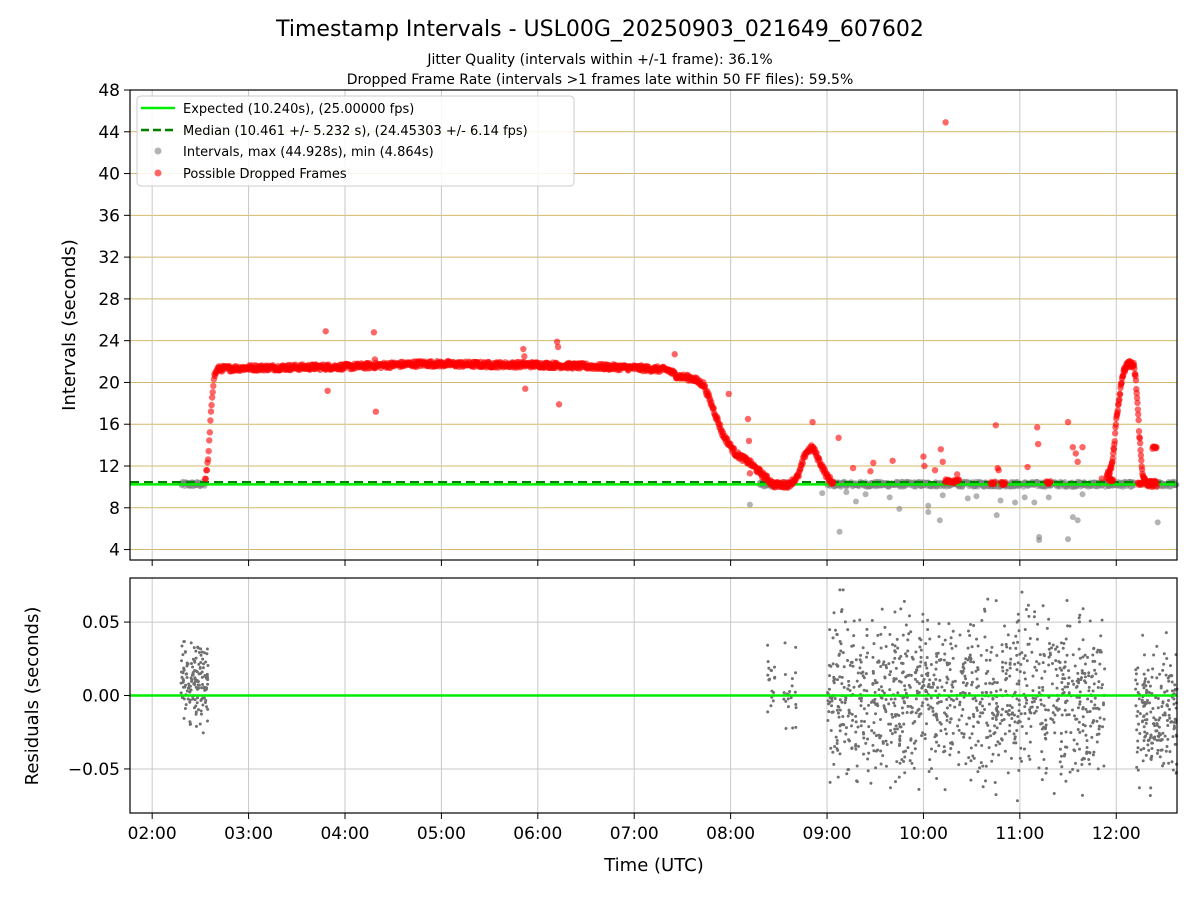  What do you see at coordinates (99, 696) in the screenshot?
I see `residuals-y-axis: −0.05 0.00 0.05` at bounding box center [99, 696].